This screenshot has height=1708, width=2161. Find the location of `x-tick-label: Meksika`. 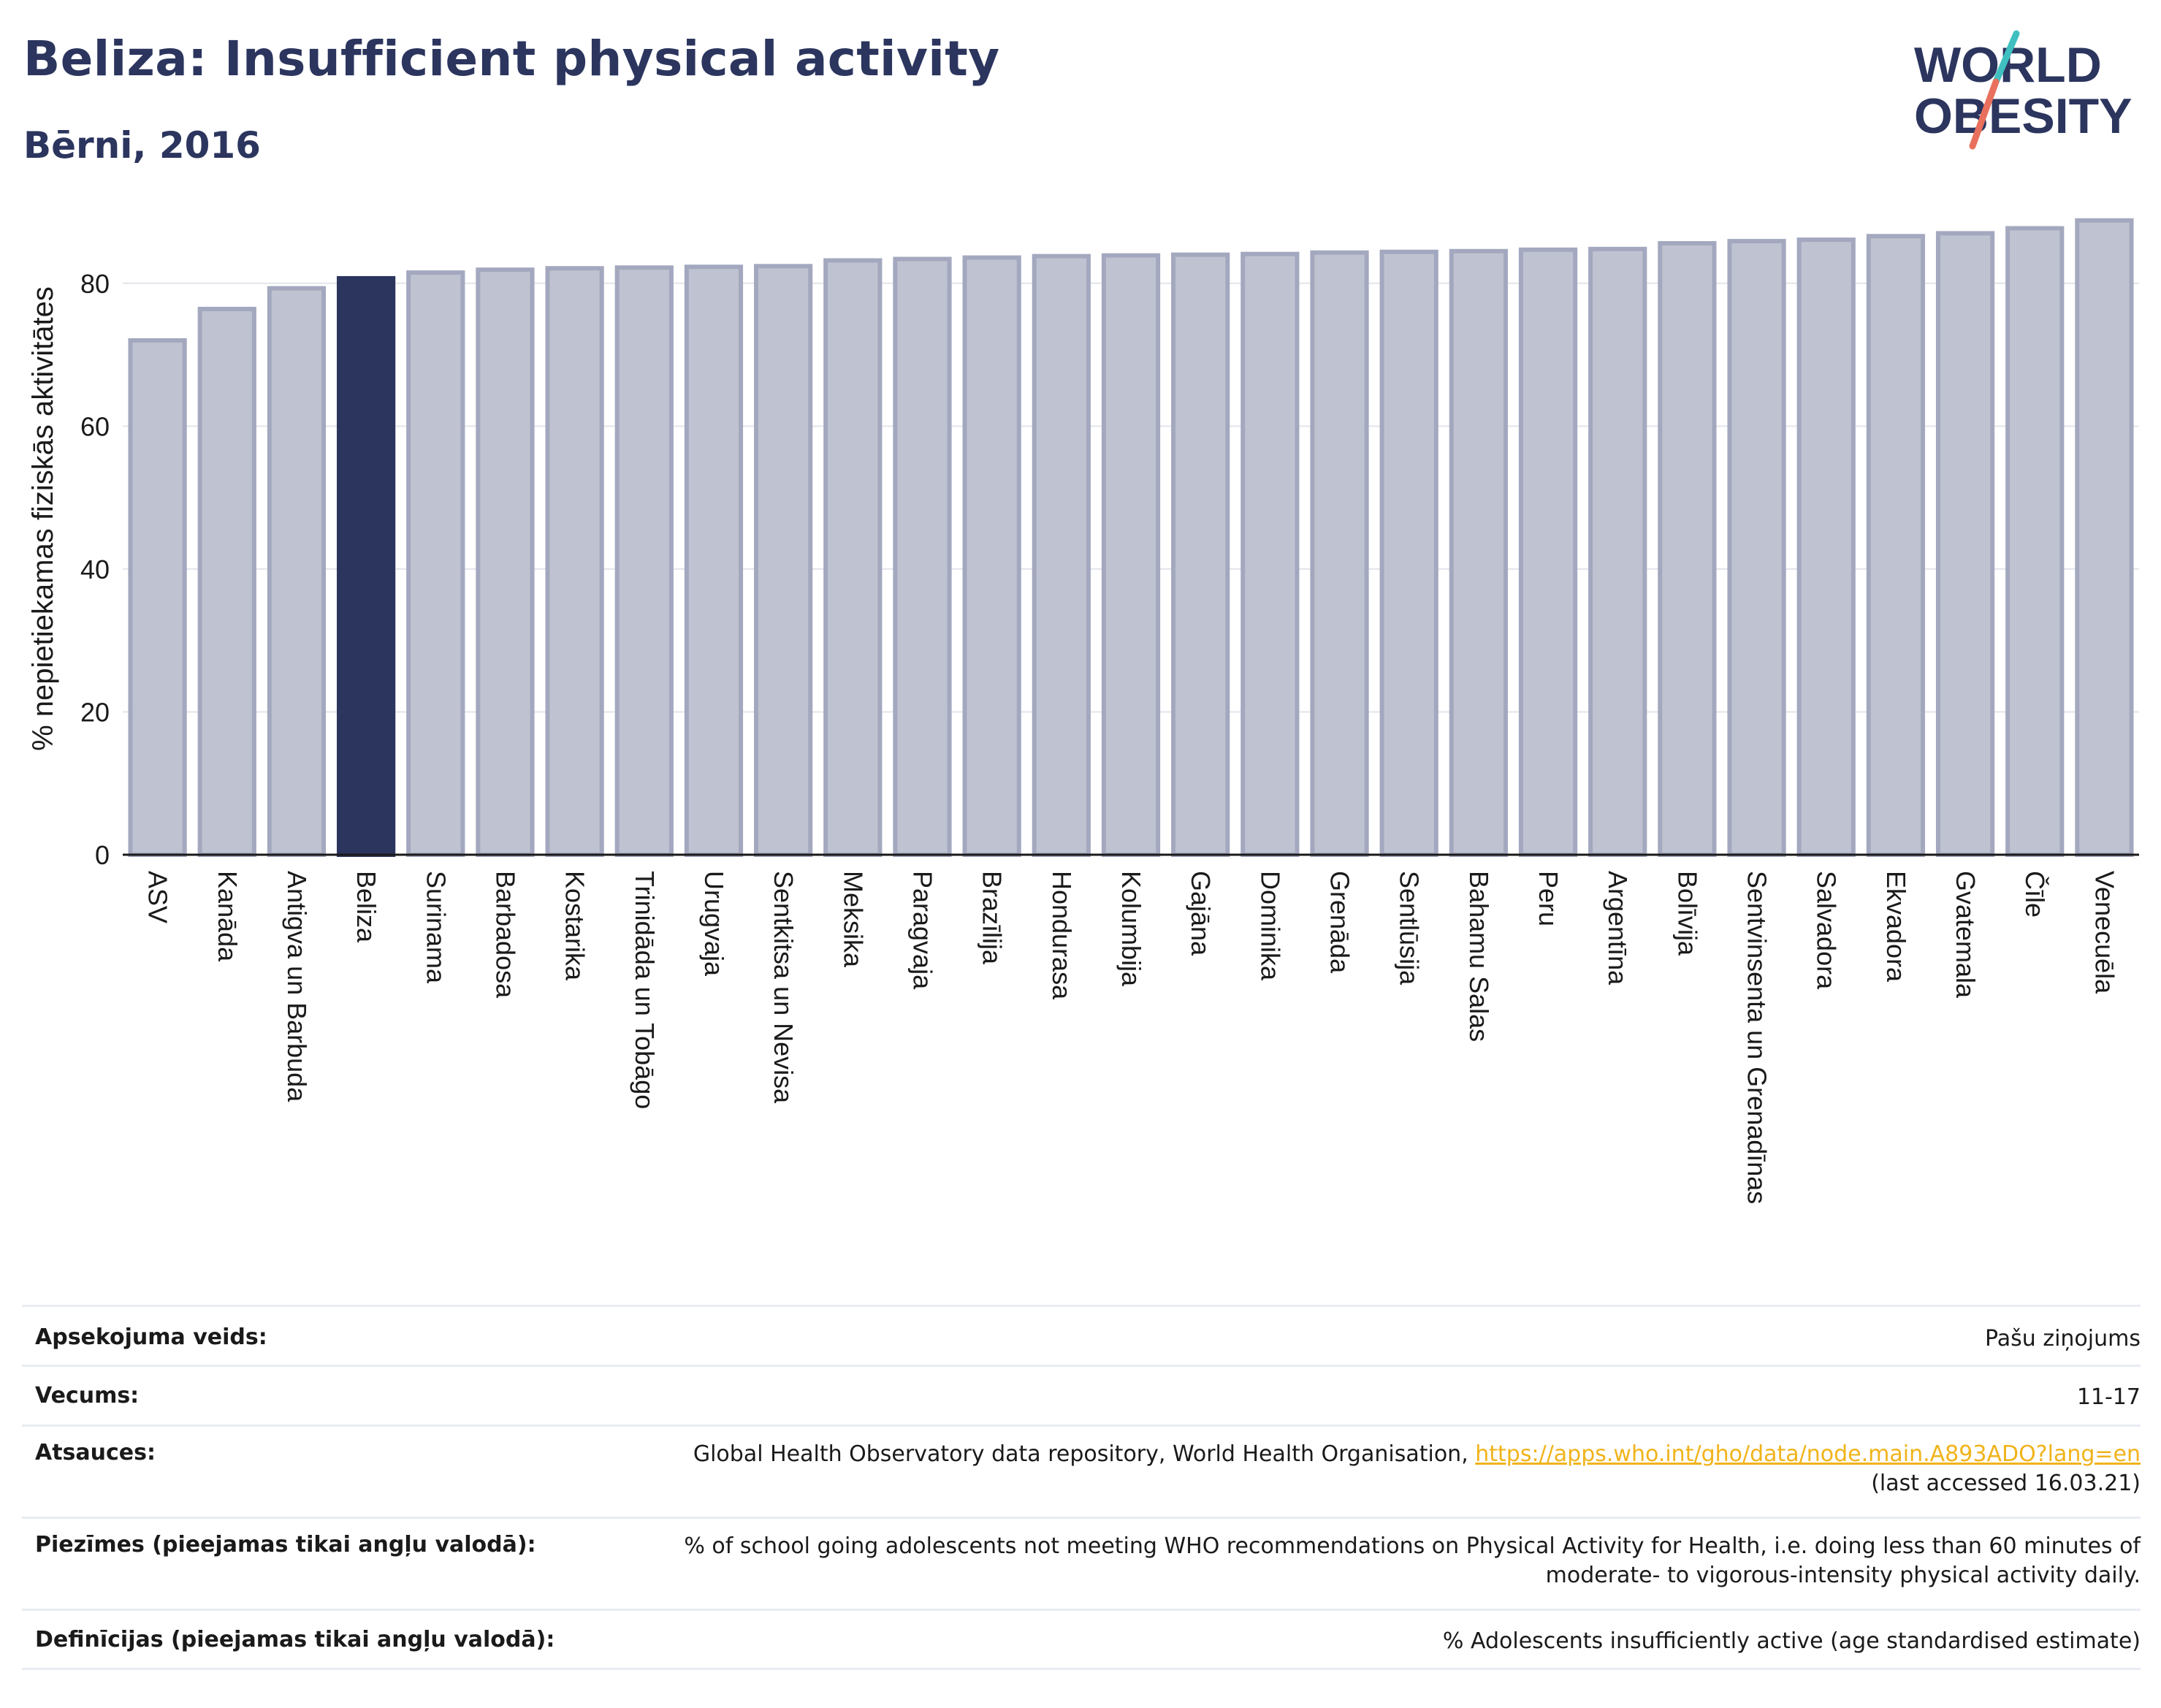

x-tick-label: Meksika is located at coordinates (853, 920).